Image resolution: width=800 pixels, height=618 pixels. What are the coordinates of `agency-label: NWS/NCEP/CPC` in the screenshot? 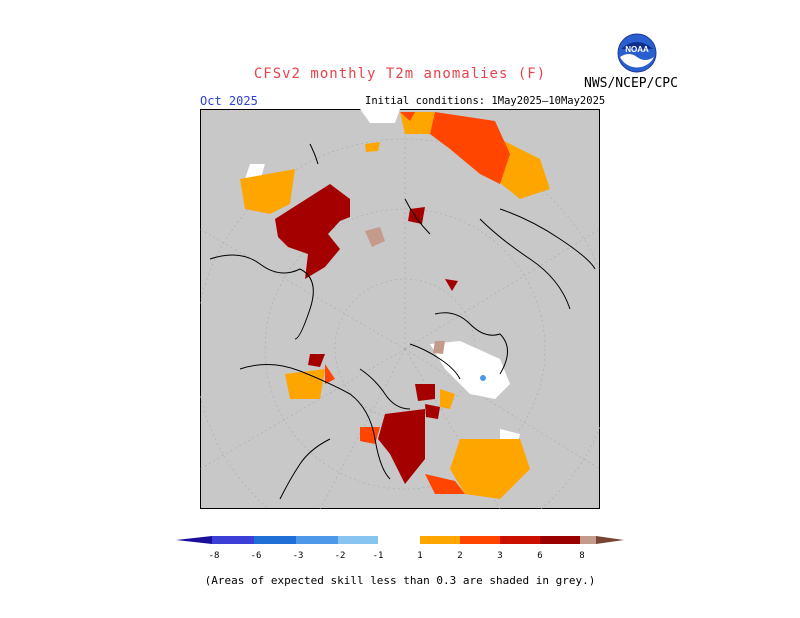 It's located at (631, 83).